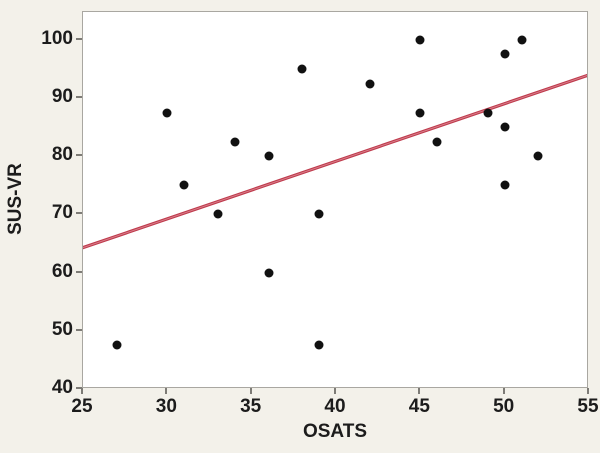  What do you see at coordinates (62, 387) in the screenshot?
I see `y-tick-label: 40` at bounding box center [62, 387].